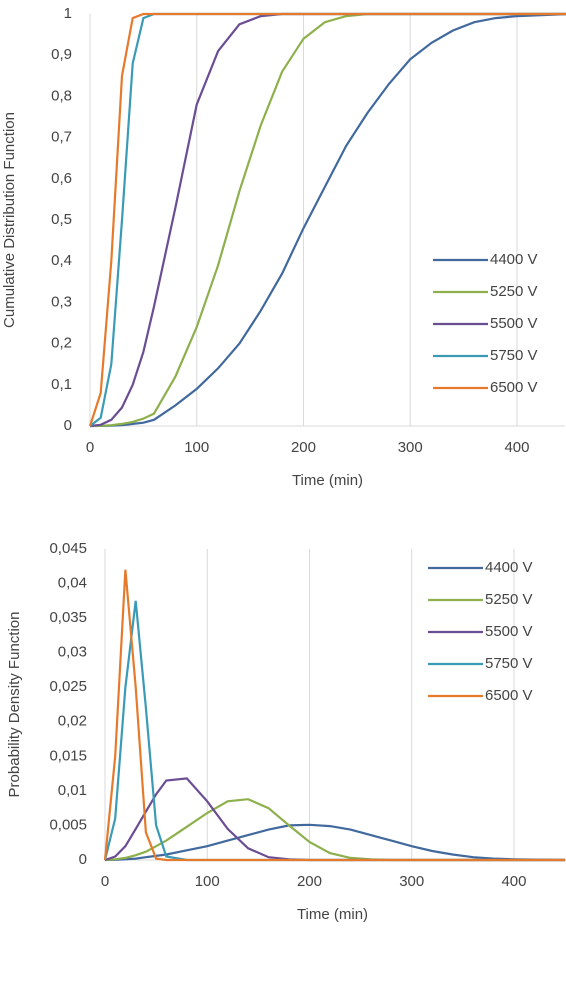  Describe the element at coordinates (61, 178) in the screenshot. I see `y-tick-label: 0,6` at that location.